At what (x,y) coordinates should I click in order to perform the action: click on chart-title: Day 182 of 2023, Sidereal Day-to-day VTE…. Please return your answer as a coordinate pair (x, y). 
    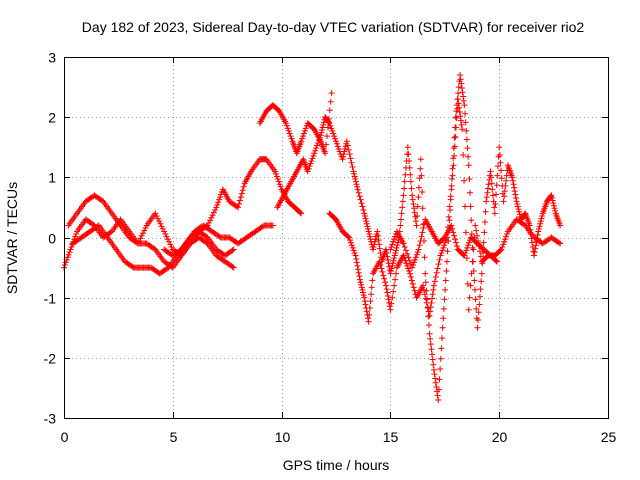
    Looking at the image, I should click on (333, 27).